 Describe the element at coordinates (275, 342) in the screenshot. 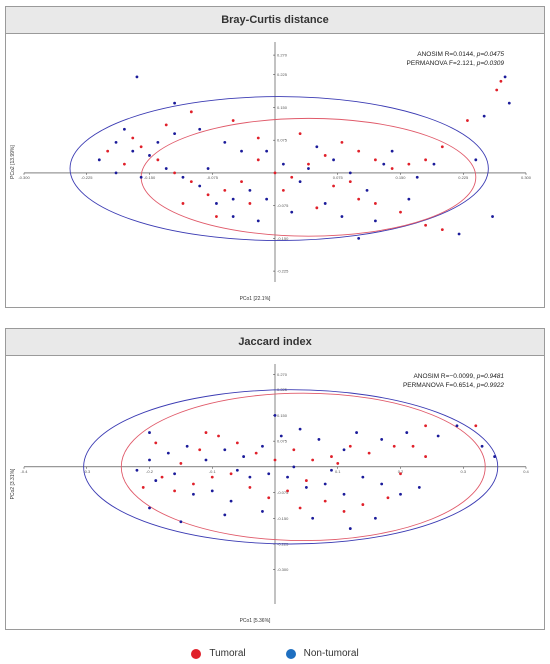

I see `jaccard-title: Jaccard index` at that location.